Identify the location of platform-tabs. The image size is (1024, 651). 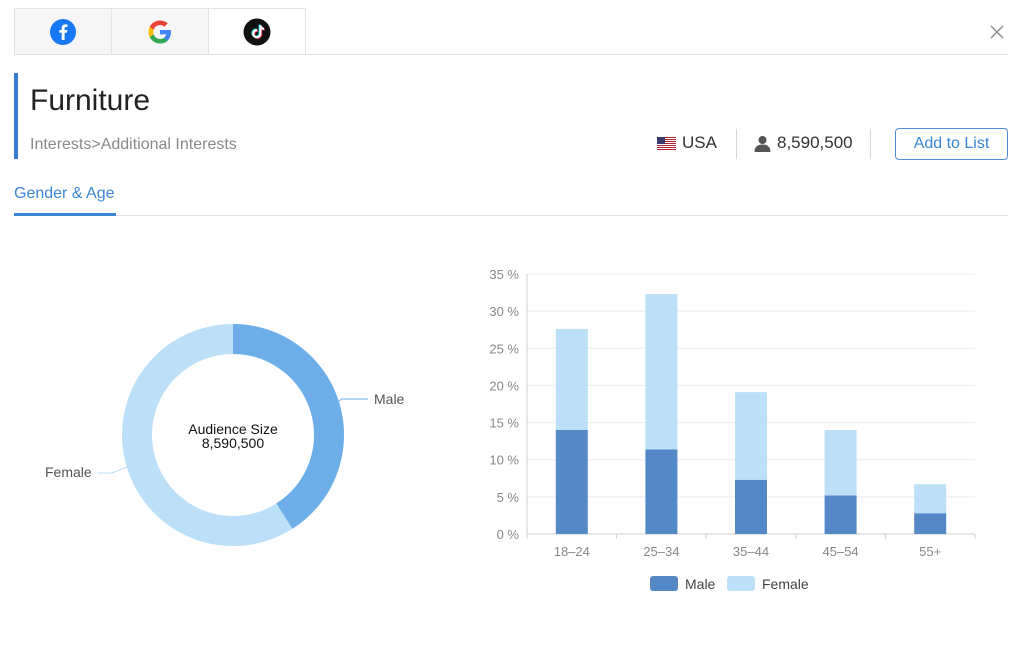
(160, 31).